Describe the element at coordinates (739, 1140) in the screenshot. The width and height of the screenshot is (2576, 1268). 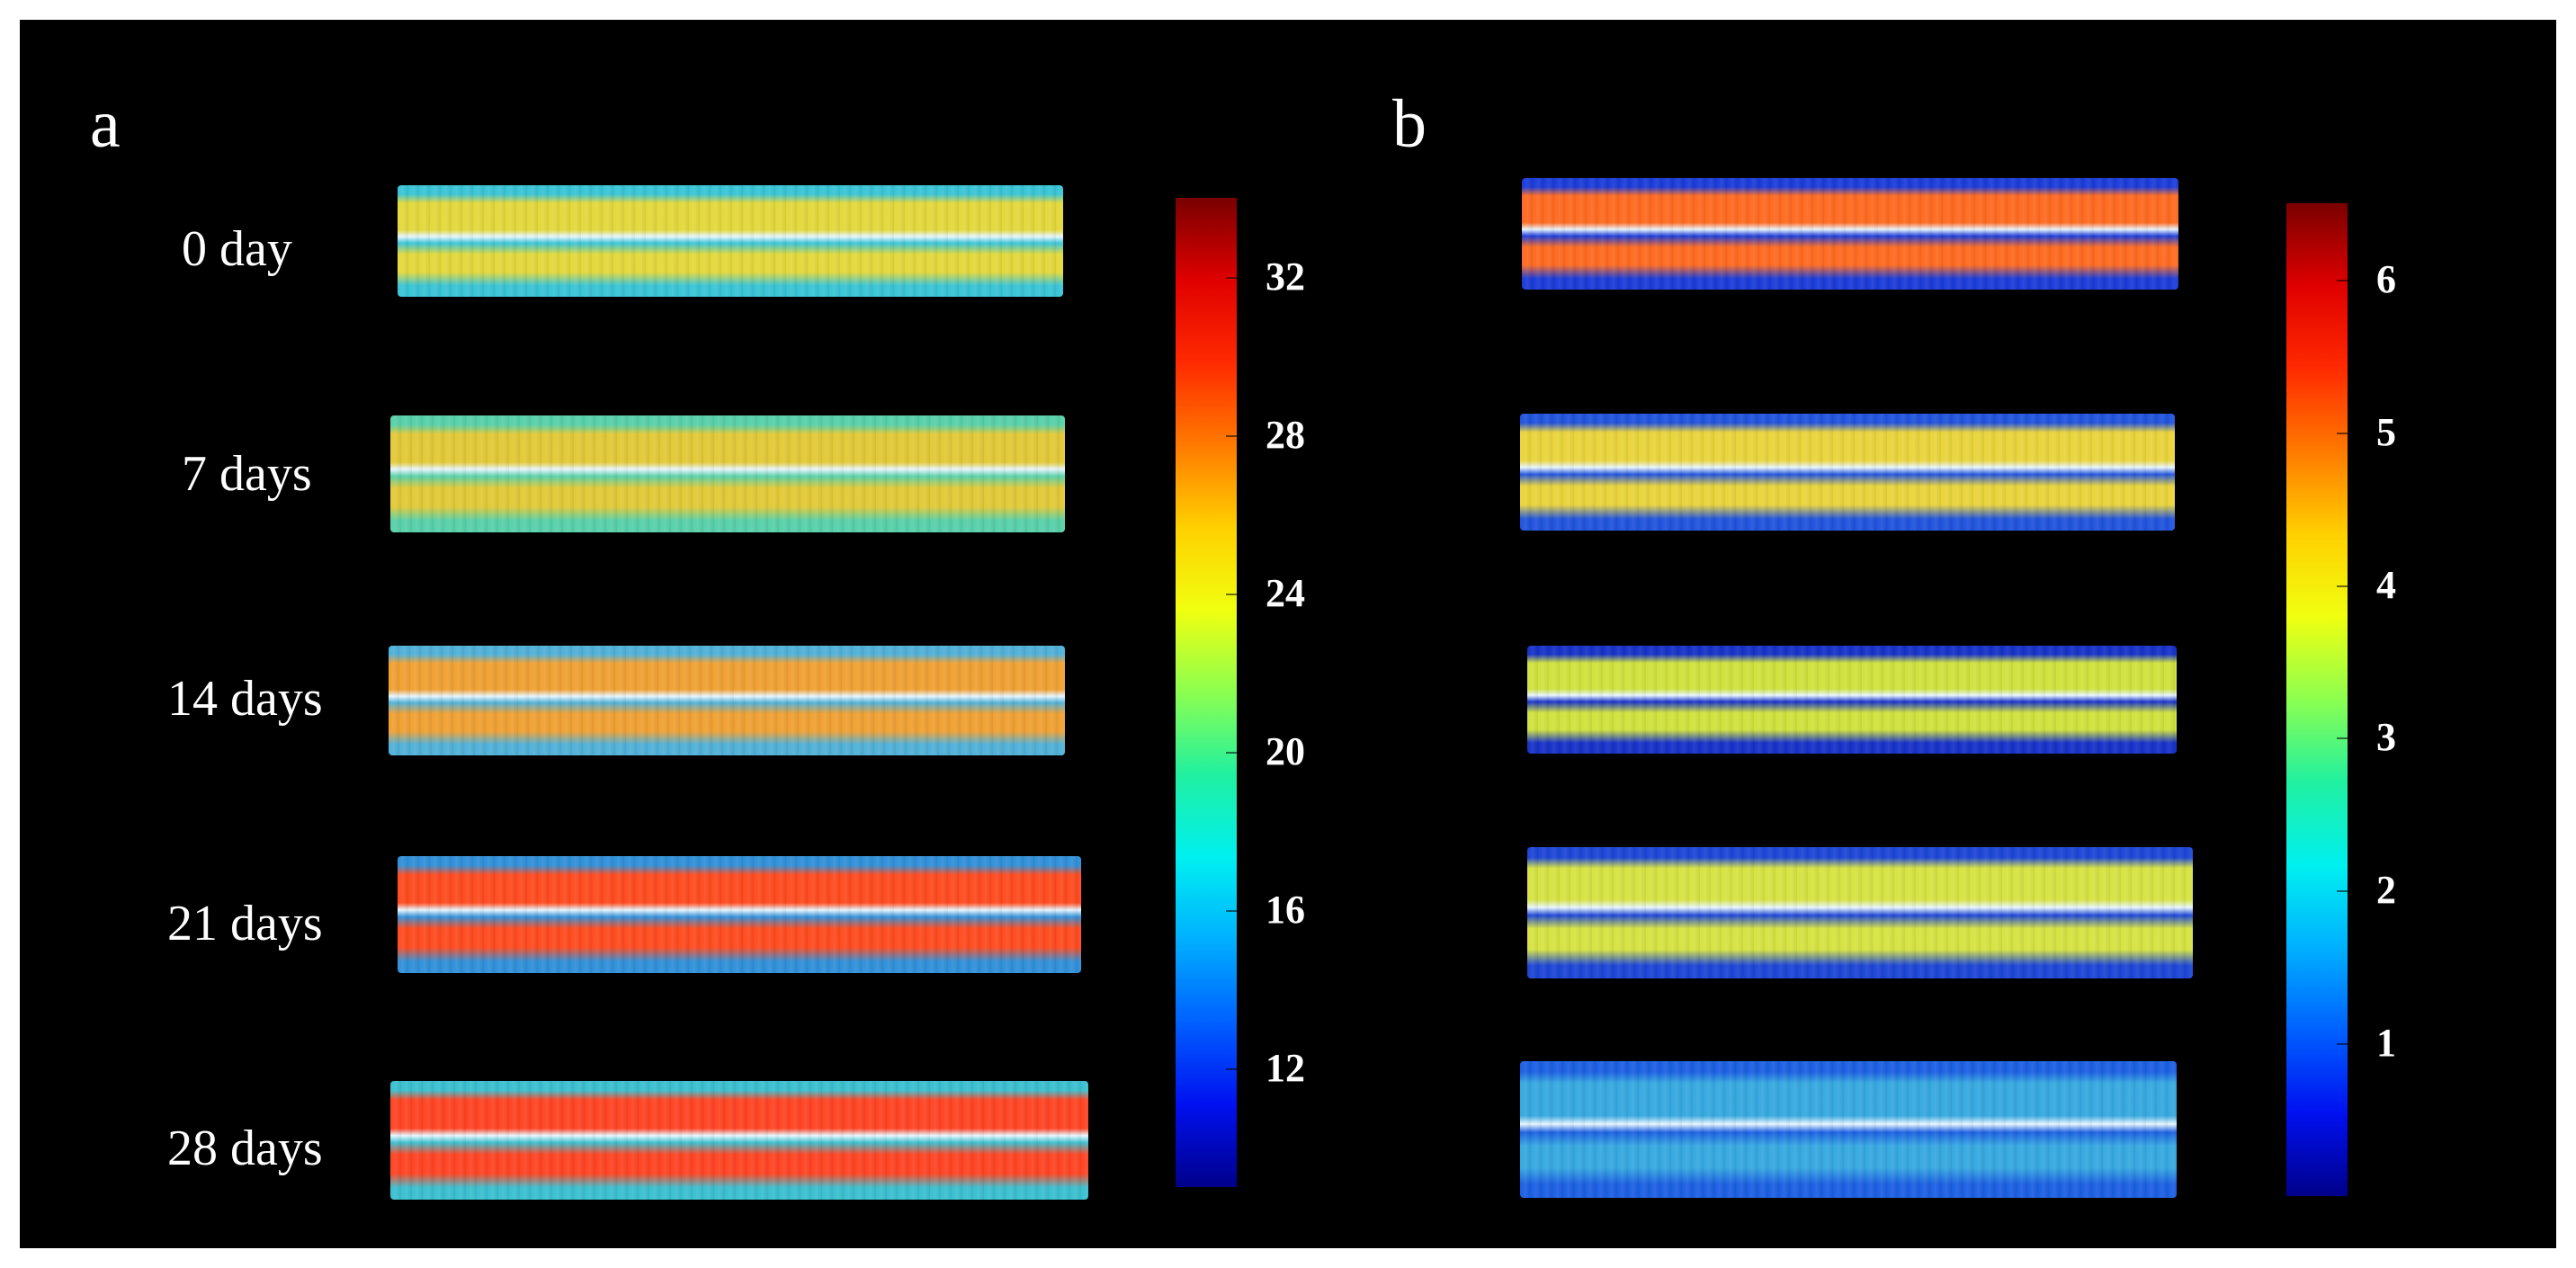
I see `sample-image-28-days` at that location.